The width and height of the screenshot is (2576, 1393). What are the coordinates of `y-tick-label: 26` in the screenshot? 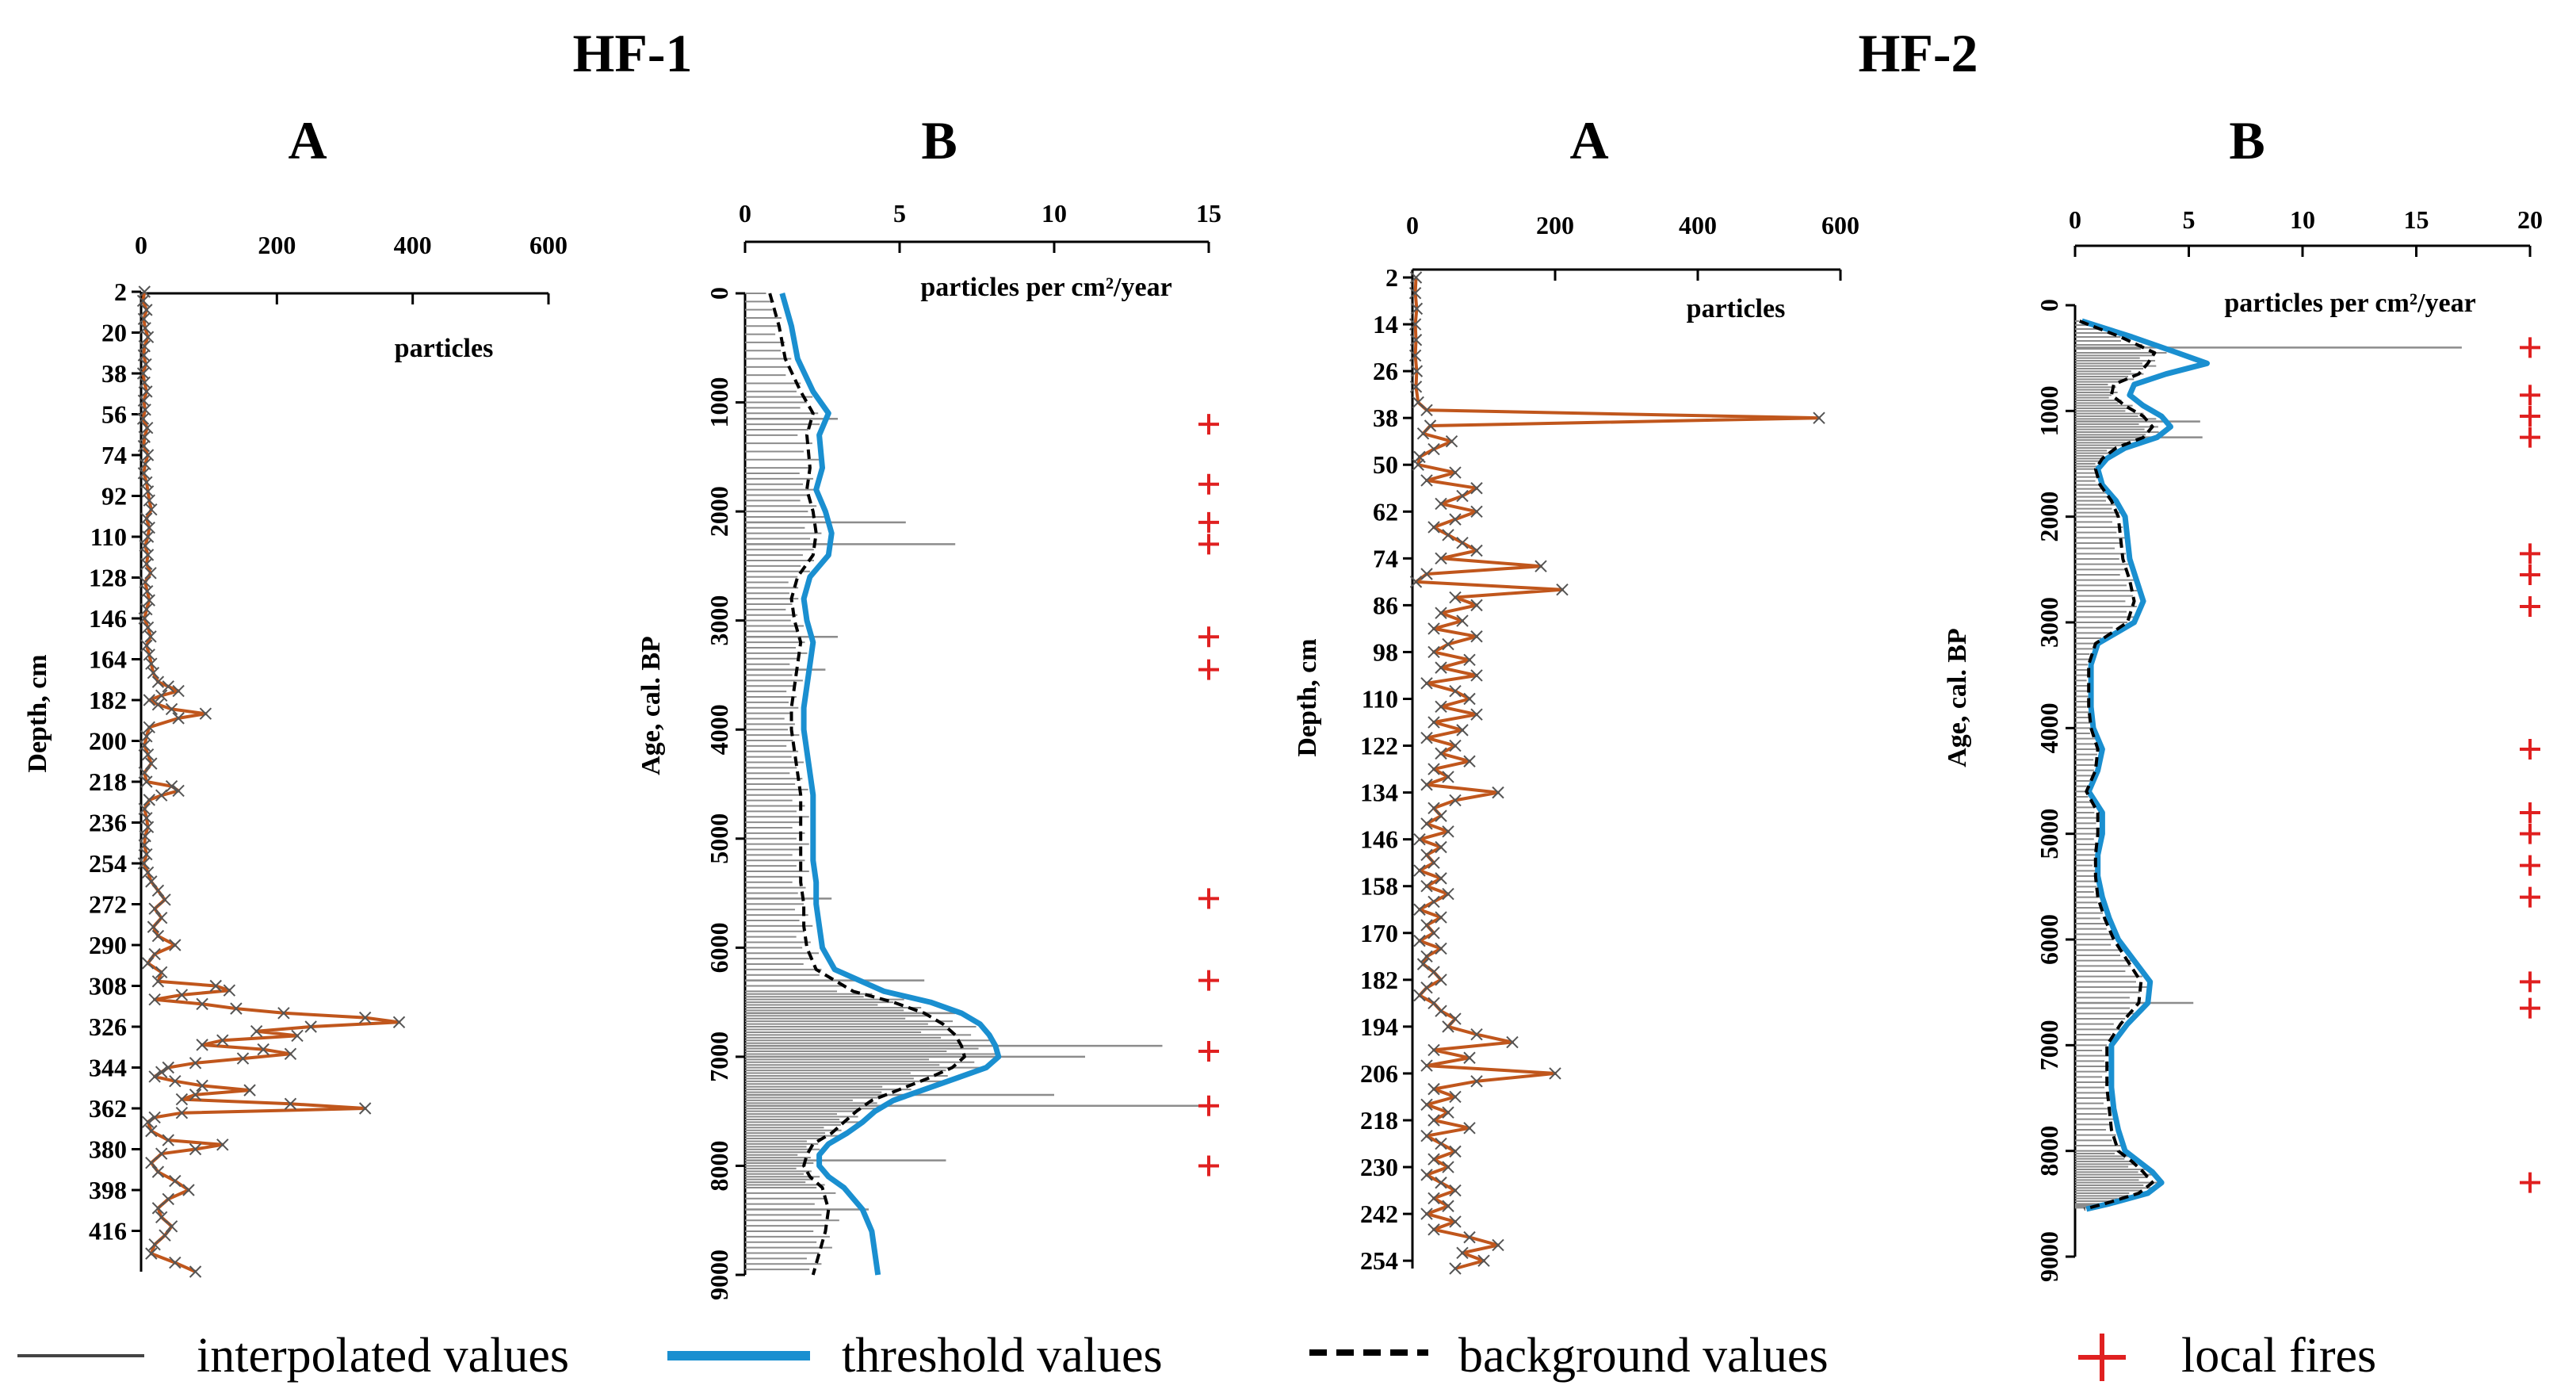 It's located at (1385, 371).